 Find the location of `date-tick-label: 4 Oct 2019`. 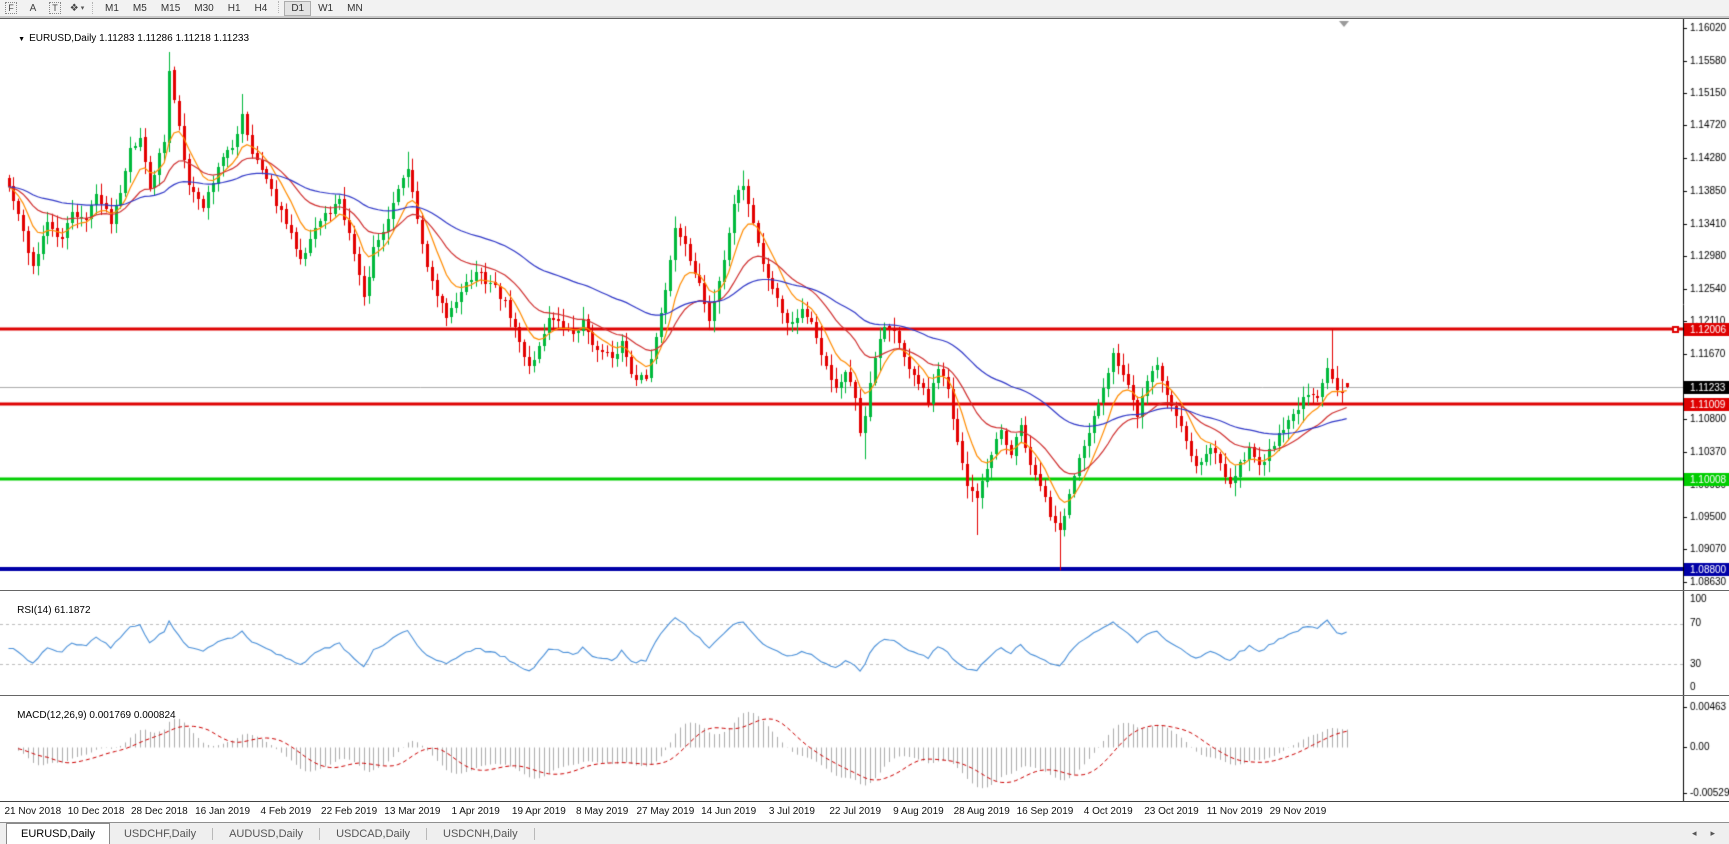

date-tick-label: 4 Oct 2019 is located at coordinates (1108, 811).